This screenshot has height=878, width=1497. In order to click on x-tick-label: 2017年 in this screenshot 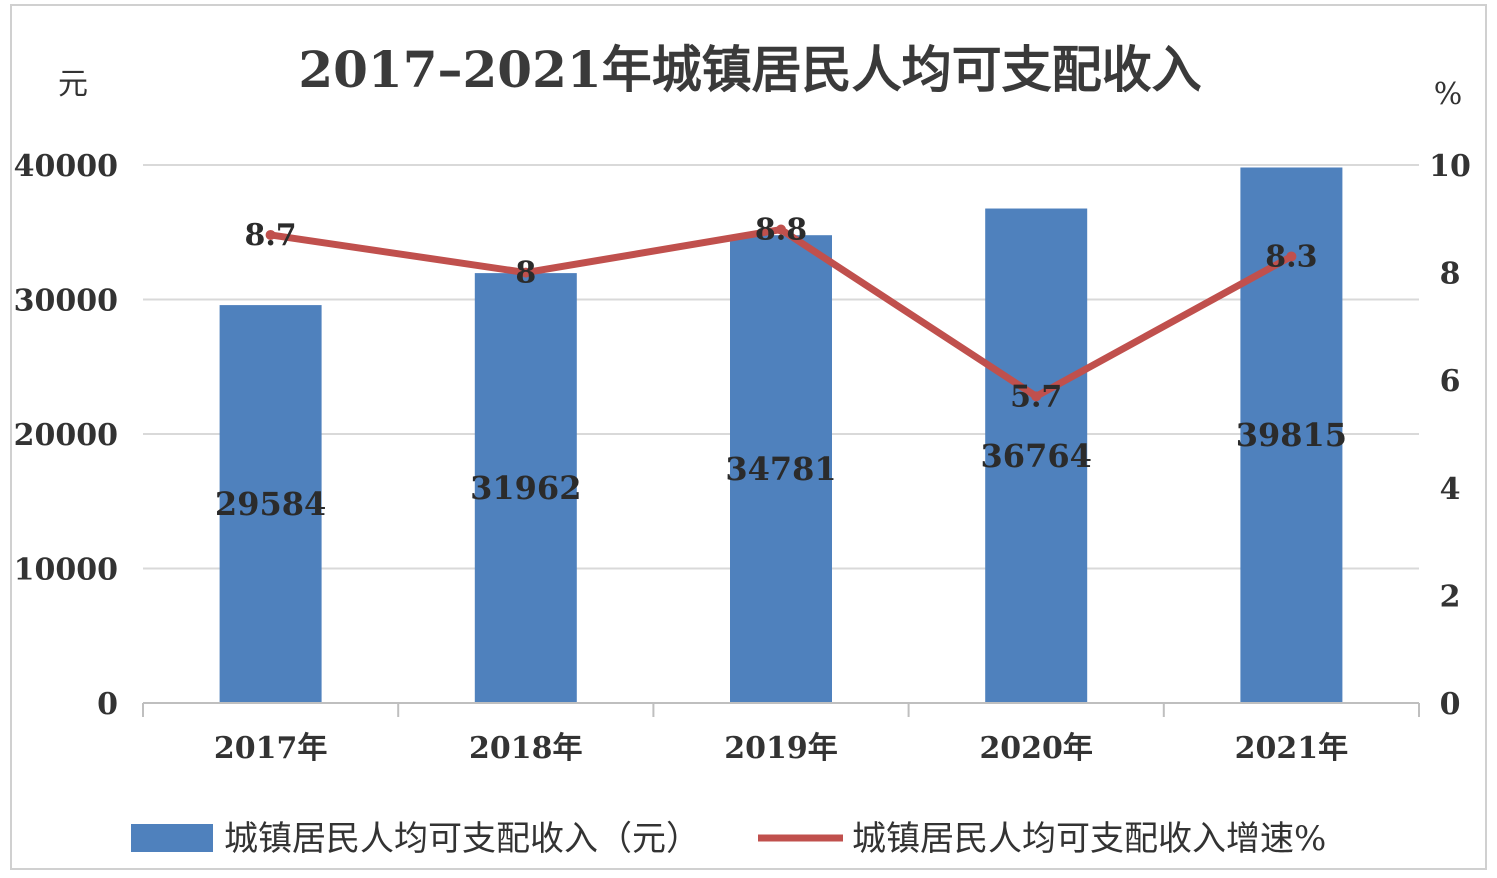, I will do `click(271, 748)`.